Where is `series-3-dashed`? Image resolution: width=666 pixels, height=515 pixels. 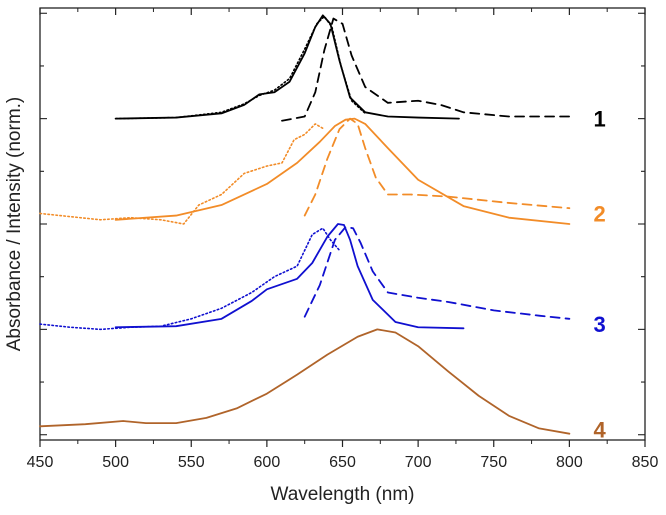
series-3-dashed is located at coordinates (437, 273).